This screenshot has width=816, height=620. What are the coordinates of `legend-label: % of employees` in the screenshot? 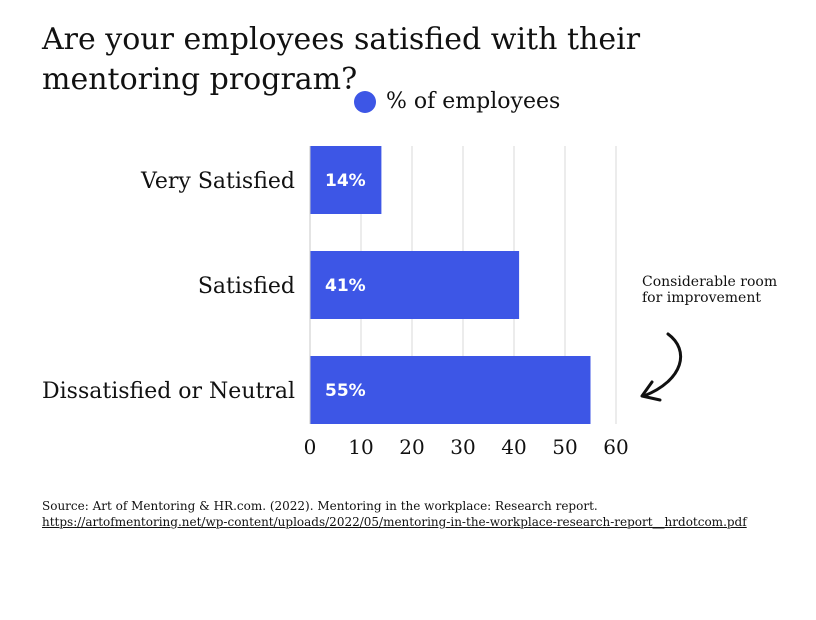 It's located at (473, 101).